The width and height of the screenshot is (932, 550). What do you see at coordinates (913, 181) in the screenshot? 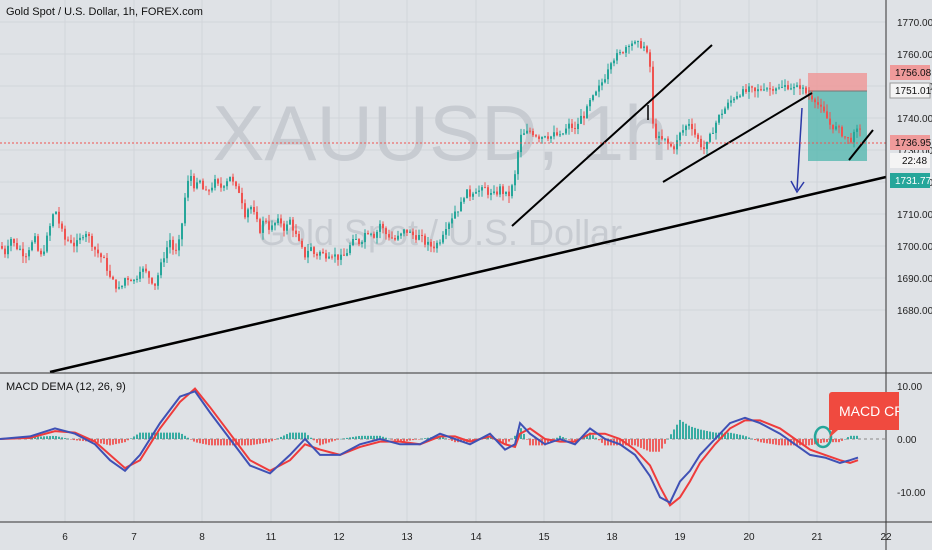
I see `tag-1731: 1731.77` at bounding box center [913, 181].